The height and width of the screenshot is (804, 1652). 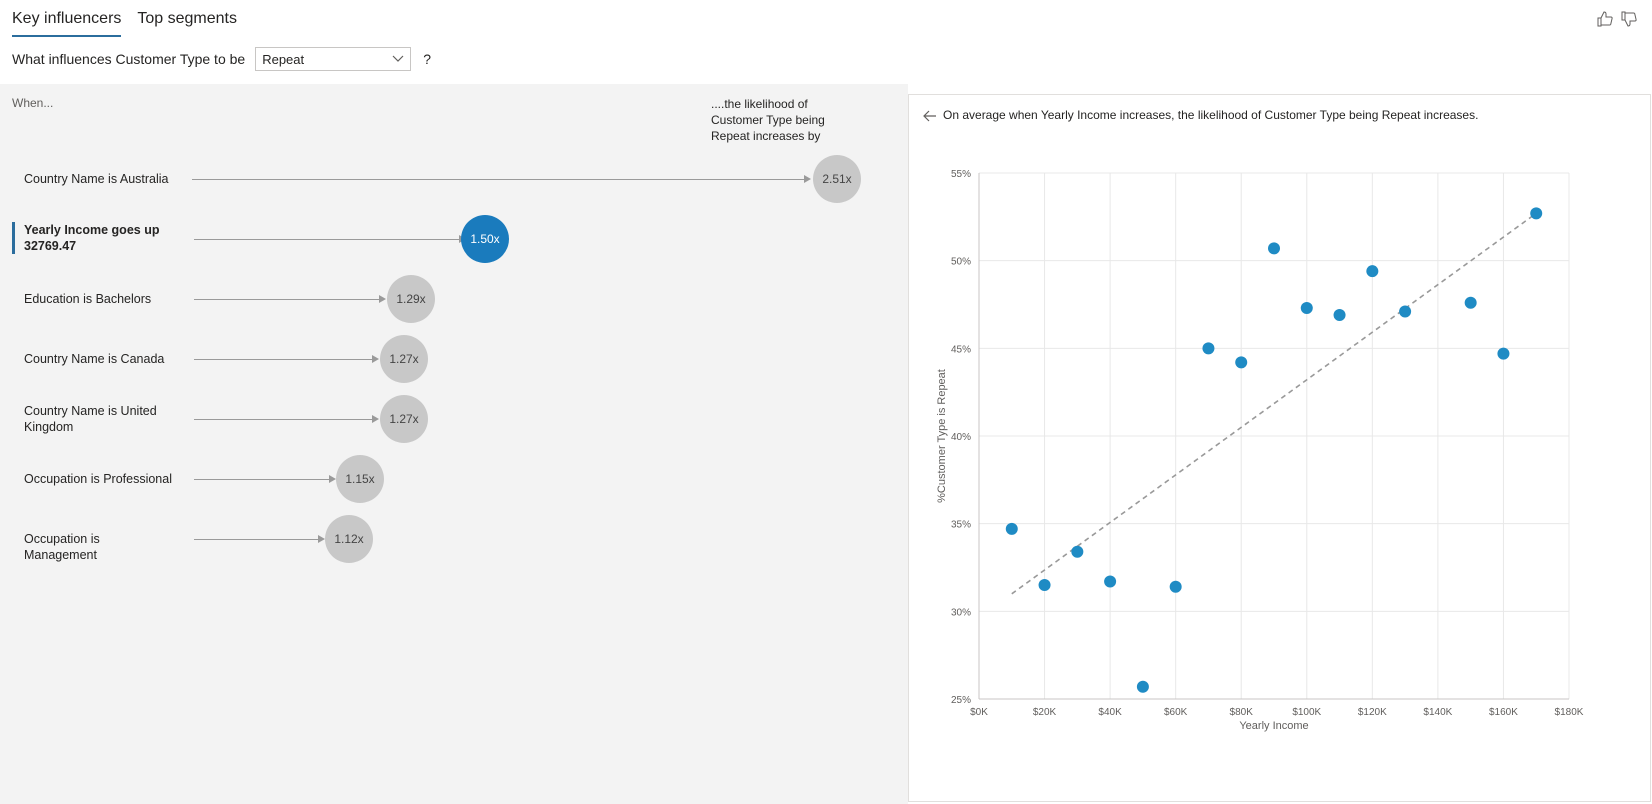 What do you see at coordinates (942, 436) in the screenshot?
I see `y-axis-label: %Customer Type is Repeat` at bounding box center [942, 436].